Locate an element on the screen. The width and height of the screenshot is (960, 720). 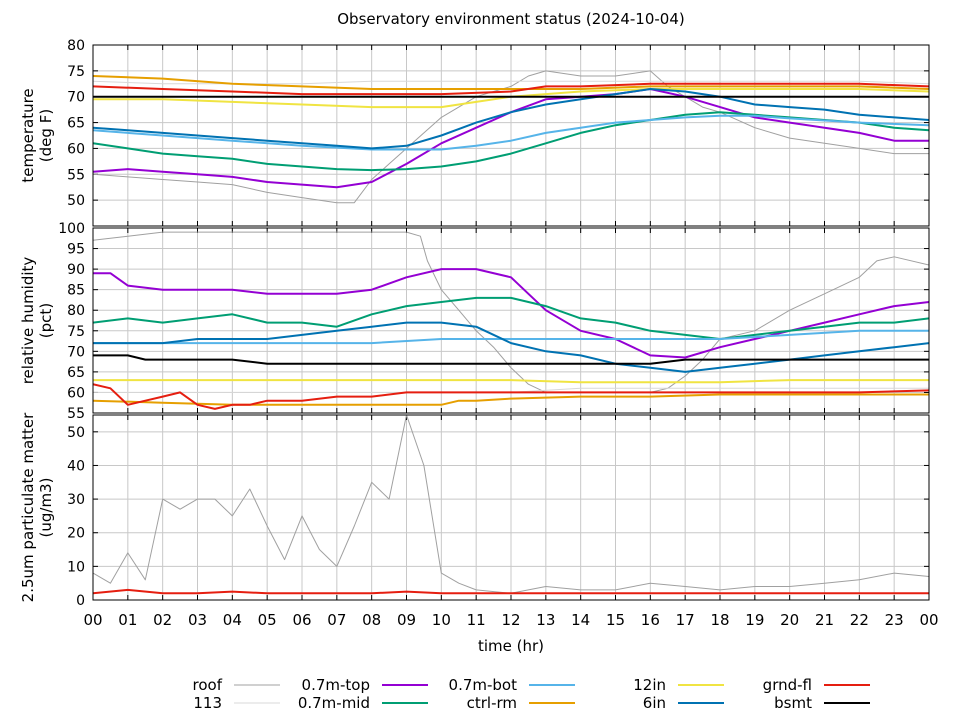
x-tick-label: 11 is located at coordinates (476, 620).